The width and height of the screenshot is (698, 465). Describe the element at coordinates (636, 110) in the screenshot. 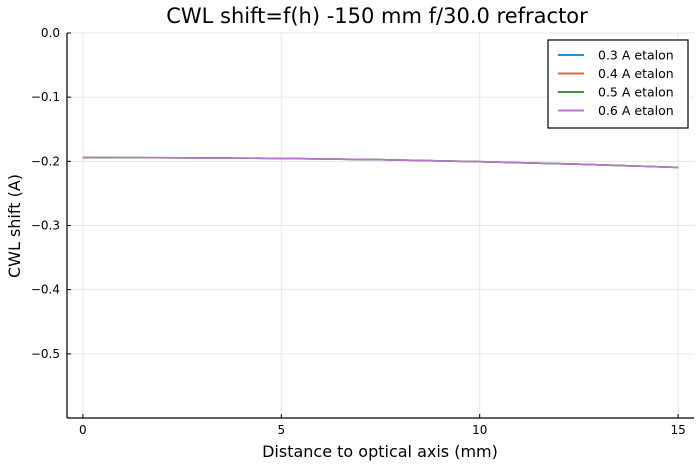

I see `legend-label: 0.6 A etalon` at that location.